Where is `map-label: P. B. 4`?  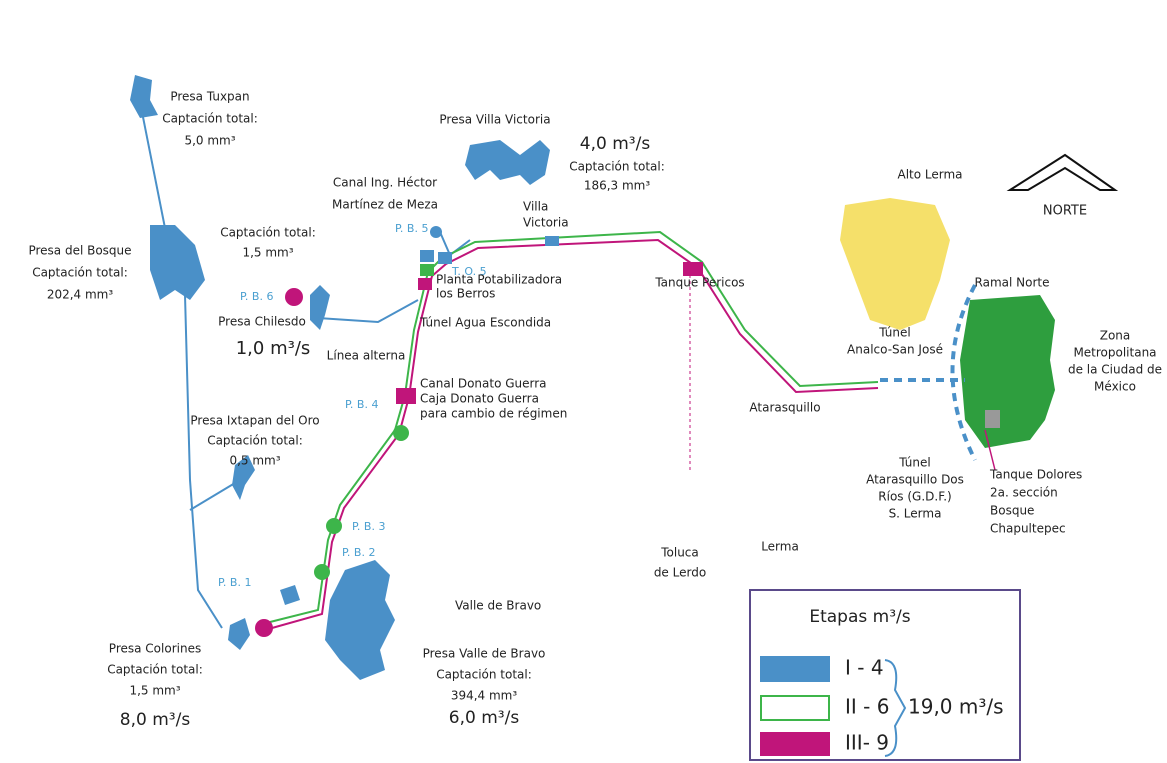 map-label: P. B. 4 is located at coordinates (361, 404).